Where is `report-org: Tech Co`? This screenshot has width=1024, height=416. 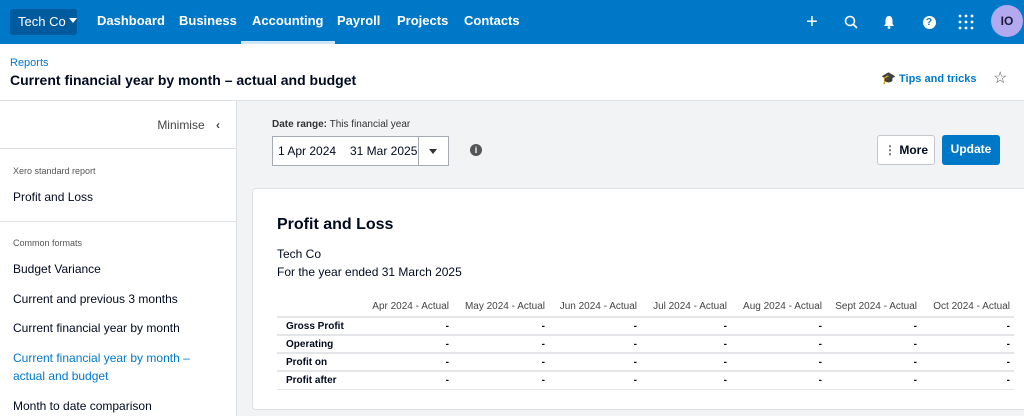 report-org: Tech Co is located at coordinates (299, 254).